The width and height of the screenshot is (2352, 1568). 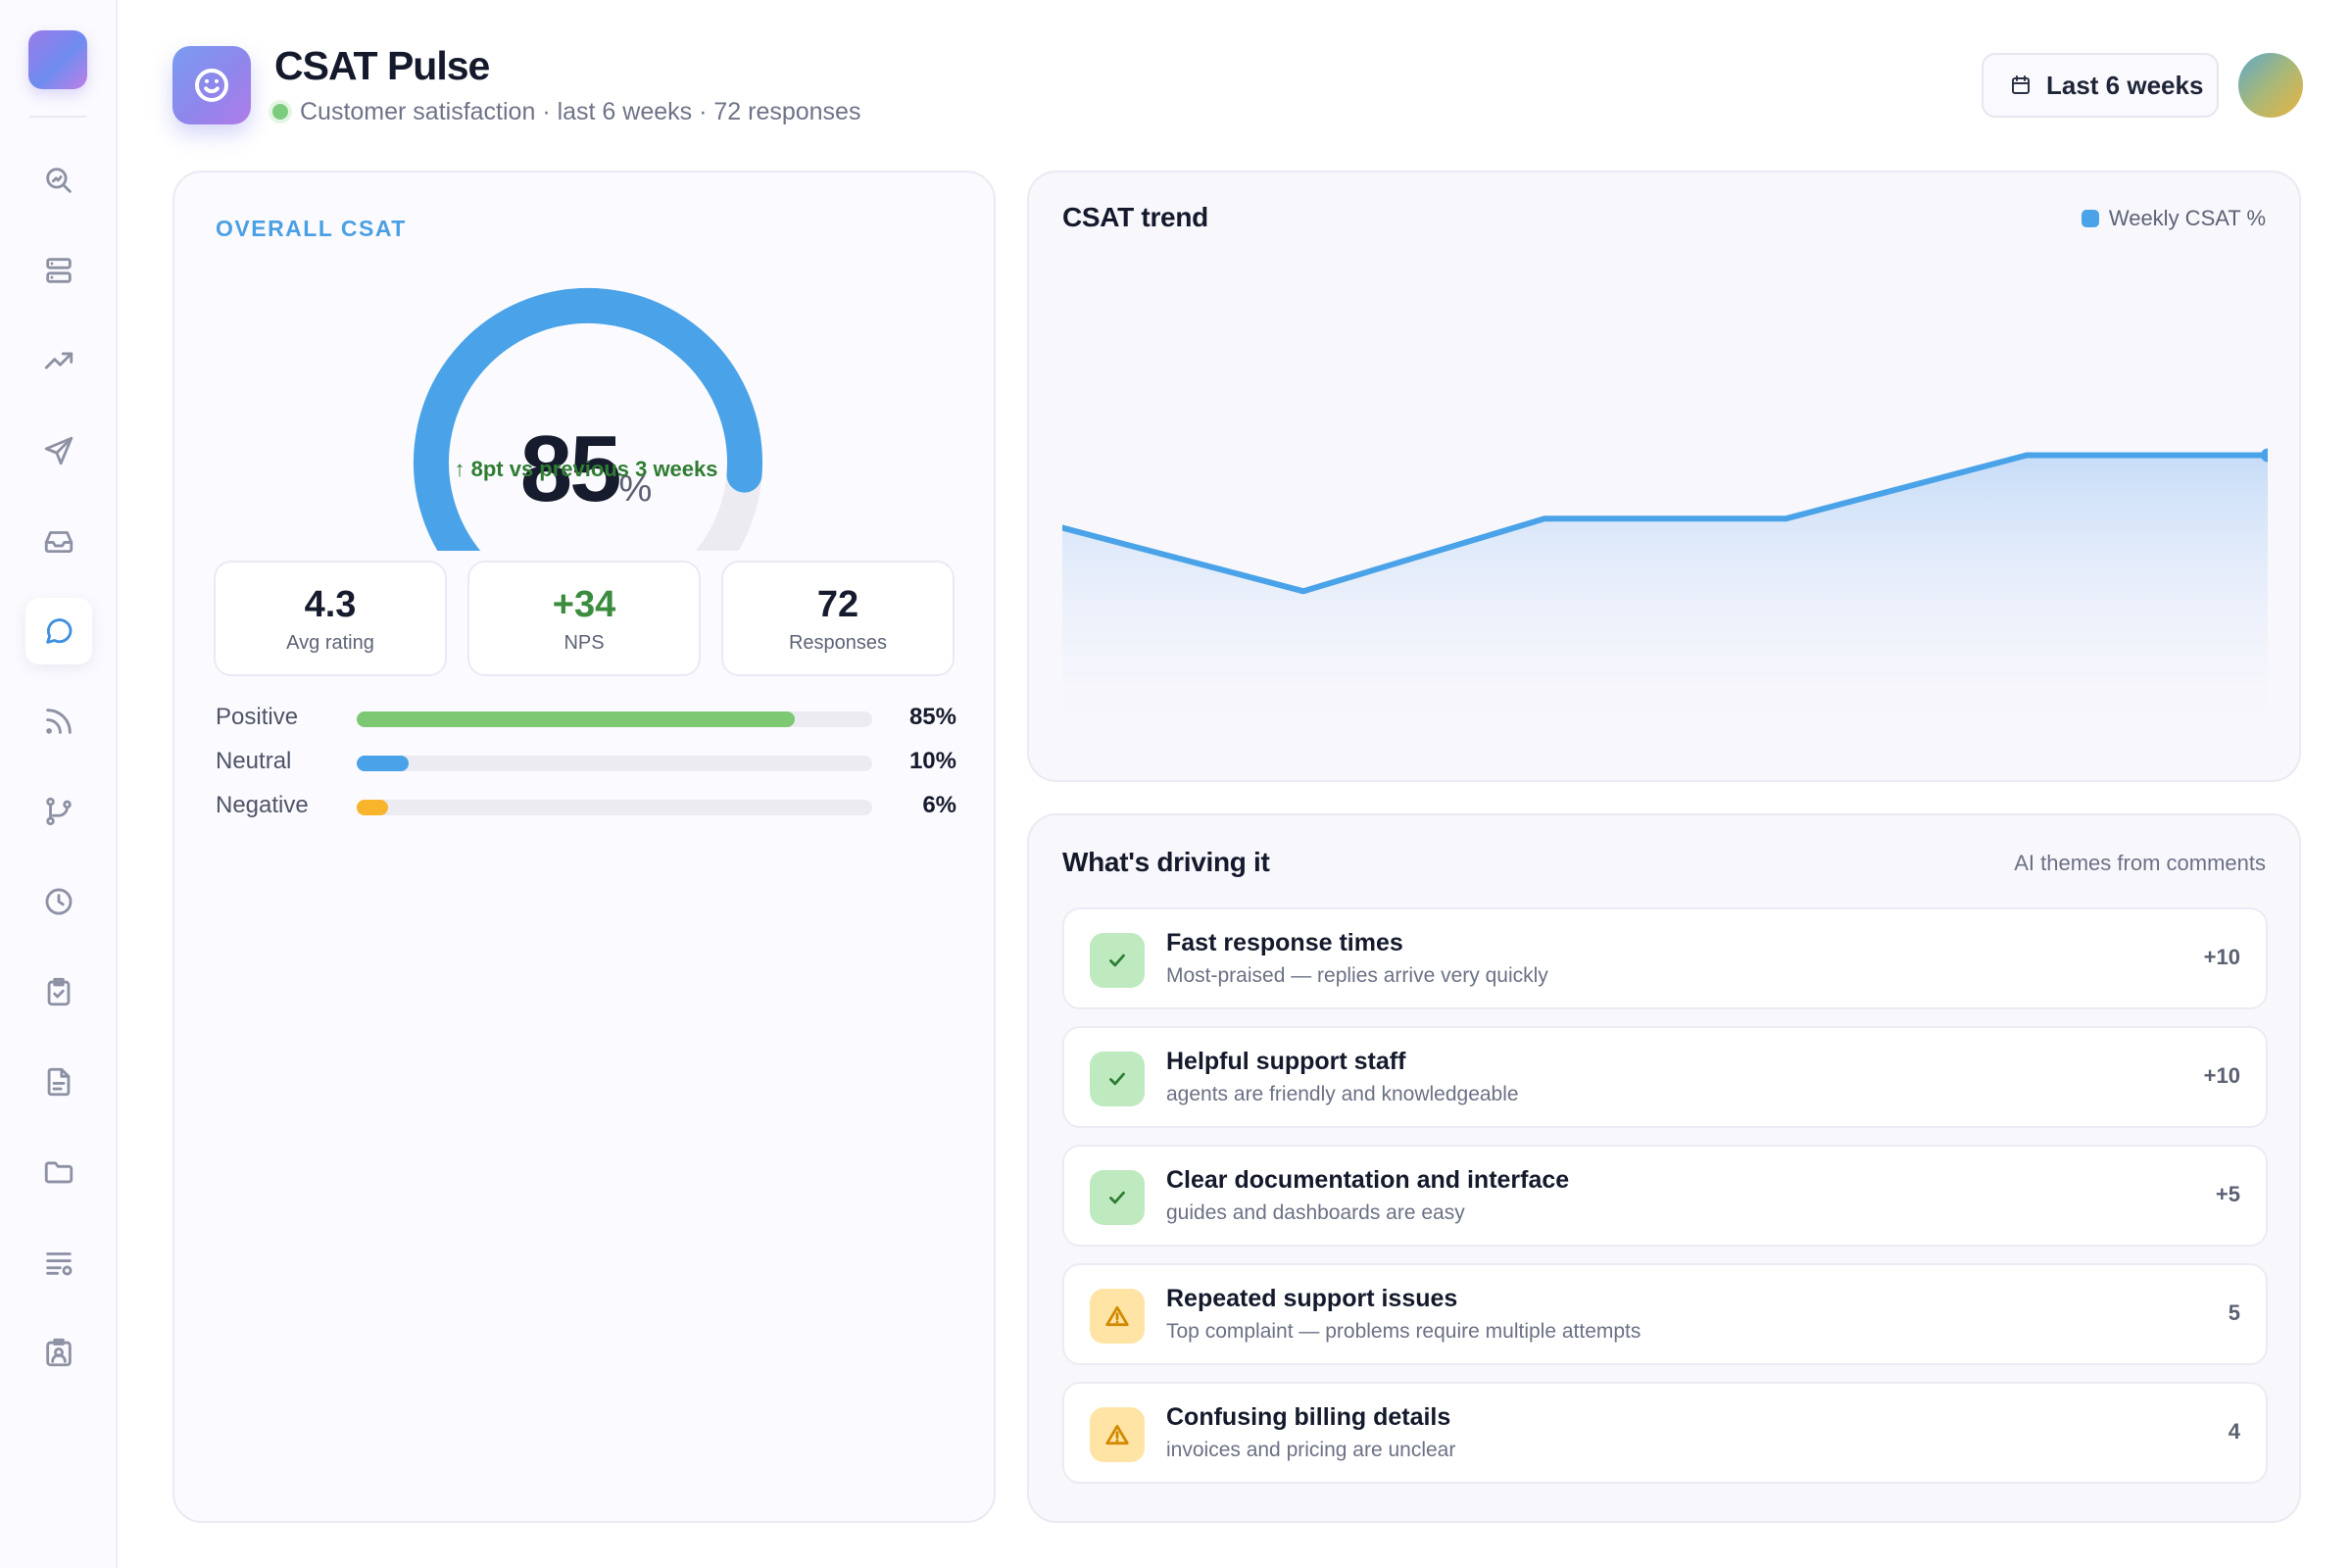 I want to click on legend-swatch, so click(x=2090, y=218).